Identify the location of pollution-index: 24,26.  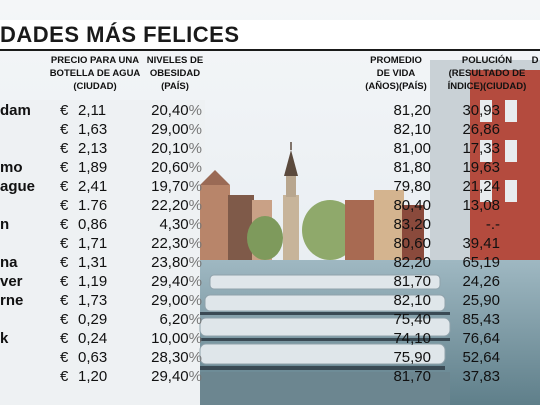
(481, 281).